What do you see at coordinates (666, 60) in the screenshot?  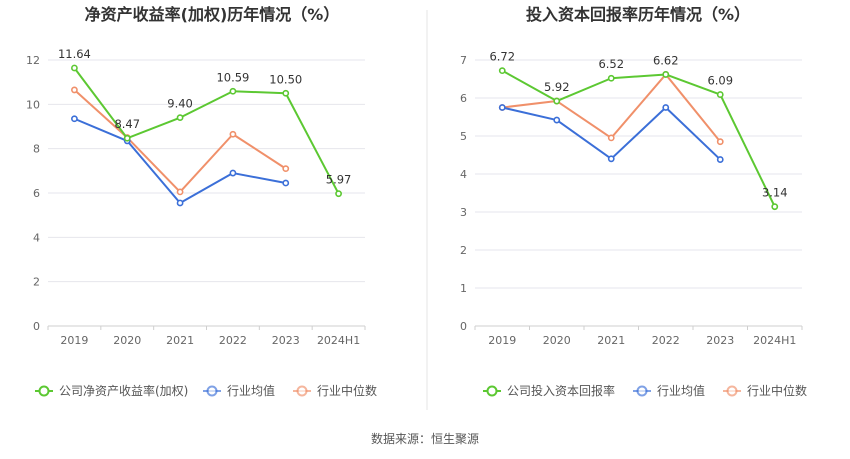 I see `data-label: 6.62` at bounding box center [666, 60].